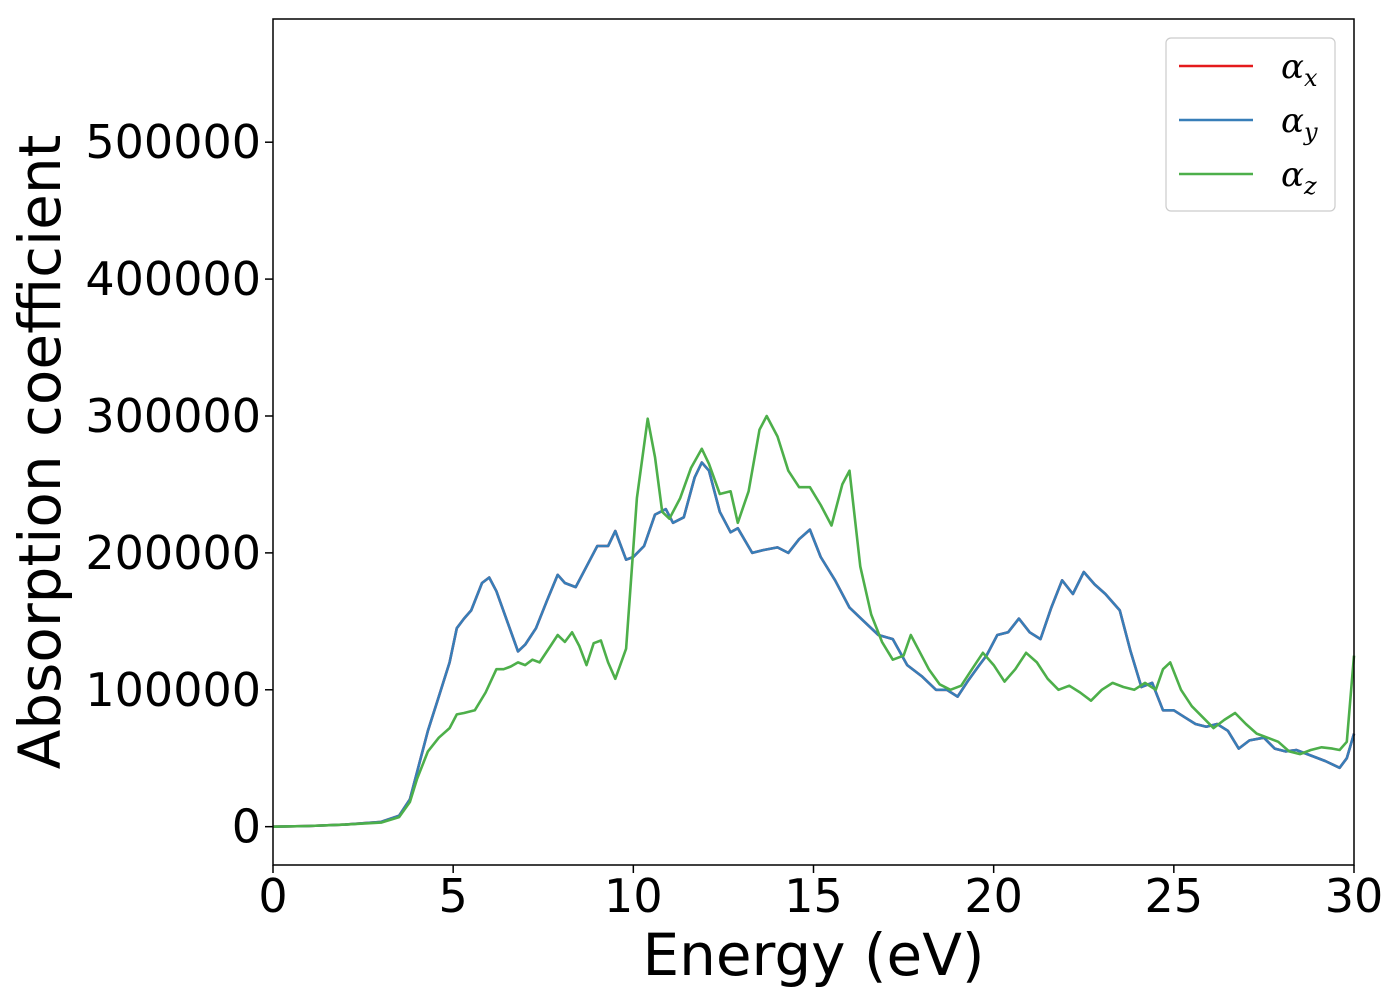 Image resolution: width=1400 pixels, height=1000 pixels. What do you see at coordinates (1299, 69) in the screenshot?
I see `legend-label-x: αx` at bounding box center [1299, 69].